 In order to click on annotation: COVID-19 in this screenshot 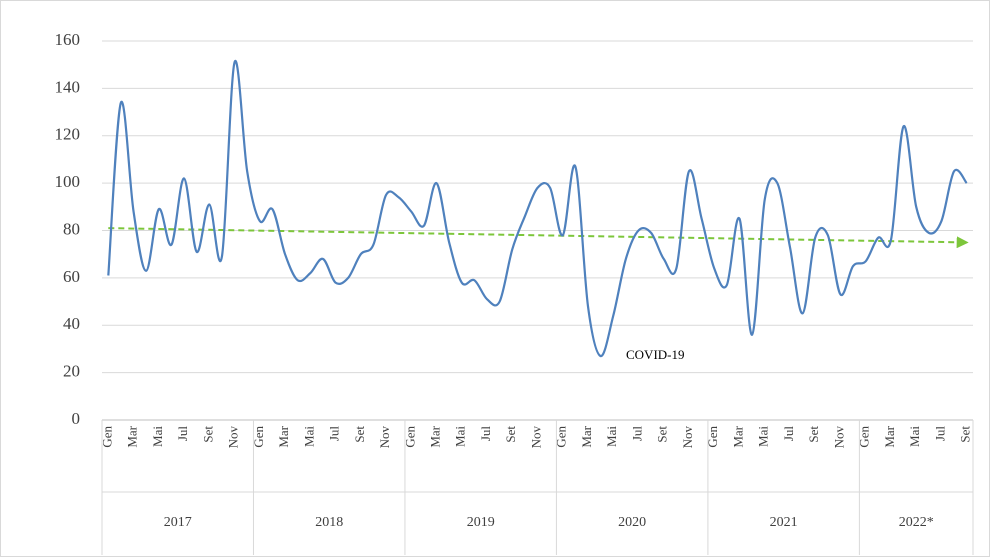, I will do `click(655, 354)`.